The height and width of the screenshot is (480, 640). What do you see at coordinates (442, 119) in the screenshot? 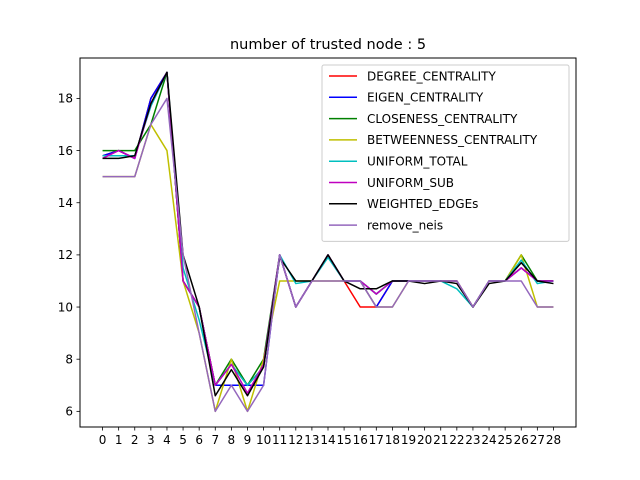
I see `legend-label: CLOSENESS_CENTRALITY` at bounding box center [442, 119].